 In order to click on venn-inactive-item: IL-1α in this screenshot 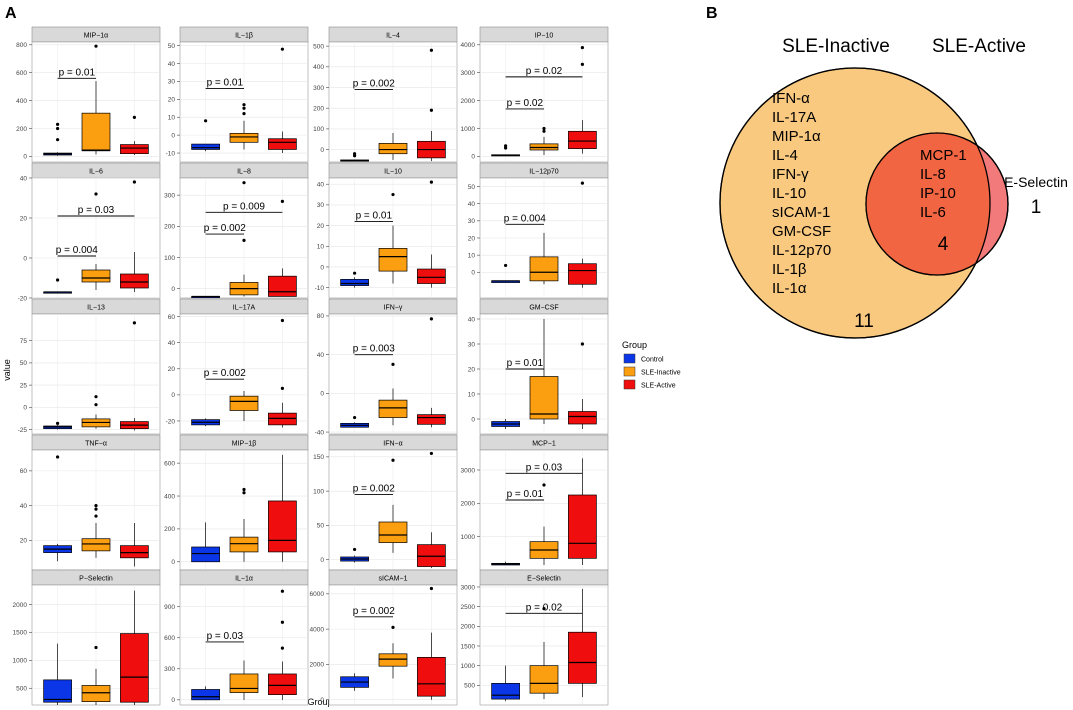, I will do `click(789, 288)`.